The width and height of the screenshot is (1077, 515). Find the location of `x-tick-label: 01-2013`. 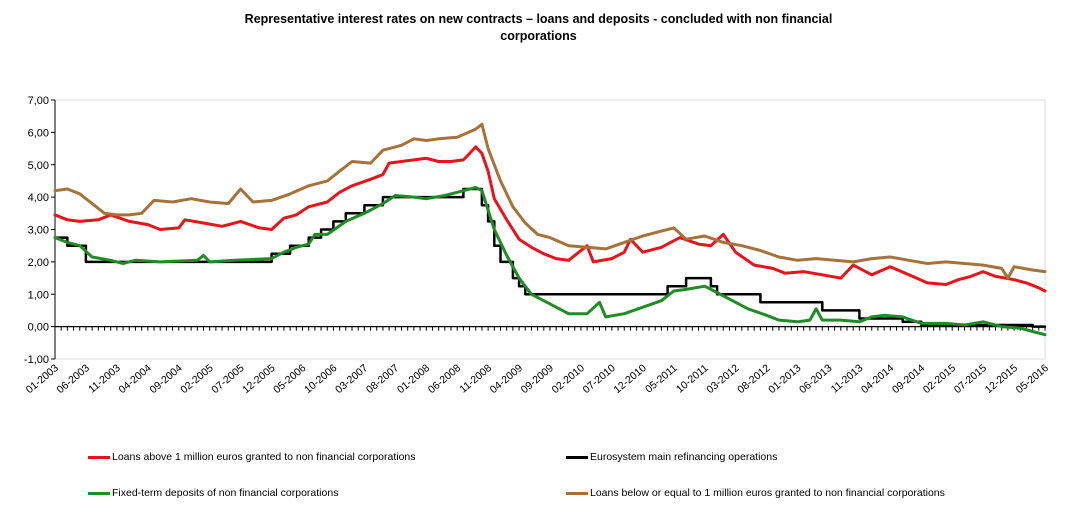

x-tick-label: 01-2013 is located at coordinates (784, 379).